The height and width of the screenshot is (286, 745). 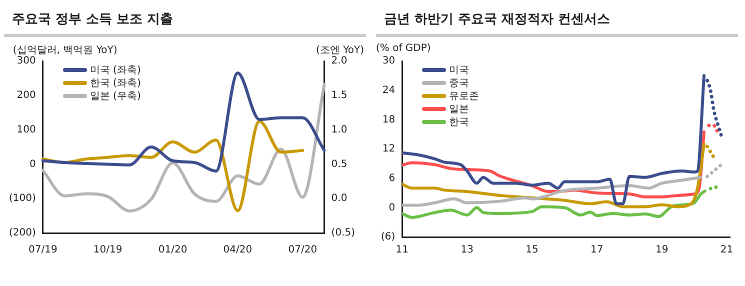 I want to click on x-tick-label: 01/20, so click(x=173, y=250).